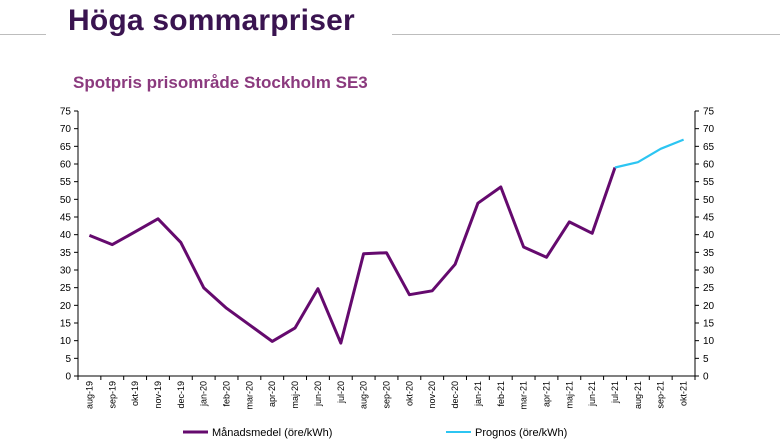 The image size is (780, 439). I want to click on y-tick-label-right: 40, so click(709, 235).